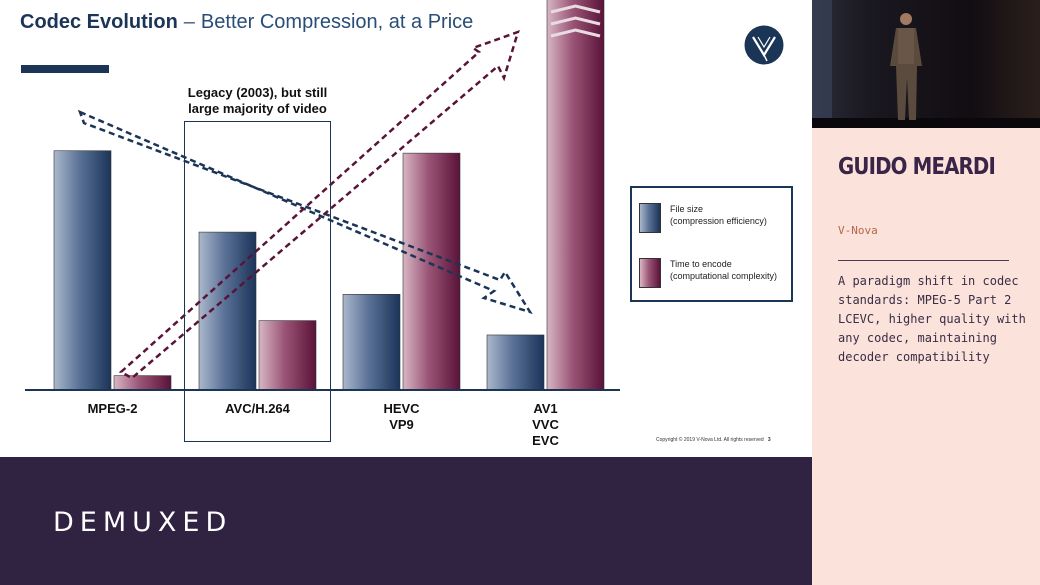  What do you see at coordinates (257, 281) in the screenshot?
I see `legacy-highlight-box` at bounding box center [257, 281].